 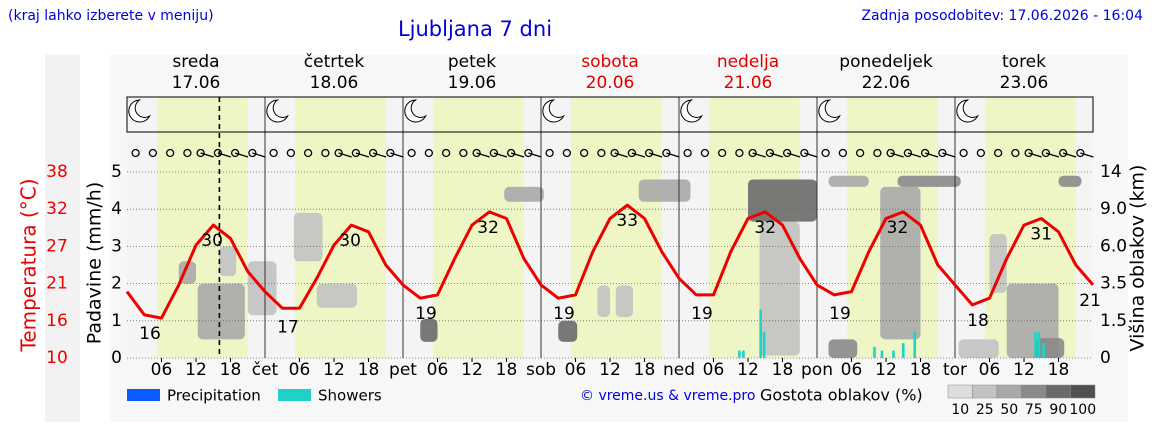 I want to click on day-name: sreda, so click(x=195, y=62).